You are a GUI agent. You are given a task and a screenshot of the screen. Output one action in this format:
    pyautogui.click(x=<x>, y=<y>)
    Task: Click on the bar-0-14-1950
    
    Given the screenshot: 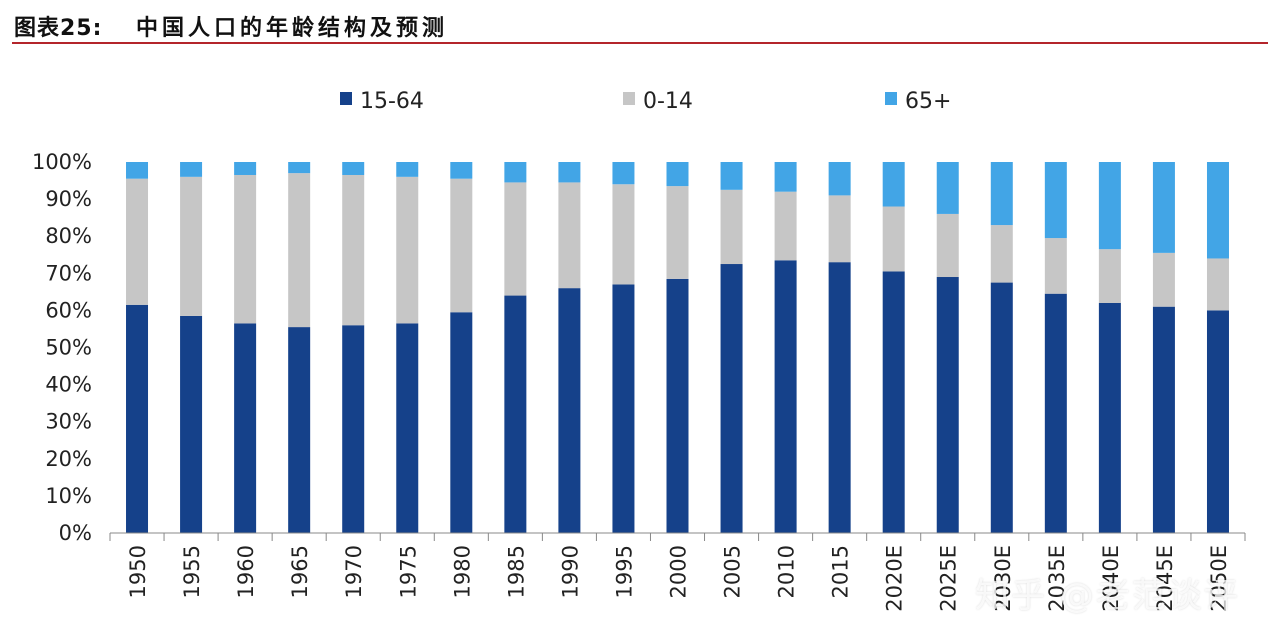 What is the action you would take?
    pyautogui.click(x=137, y=241)
    